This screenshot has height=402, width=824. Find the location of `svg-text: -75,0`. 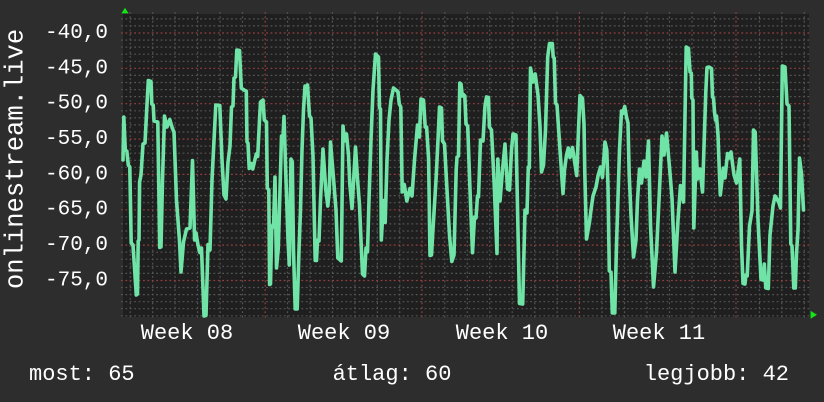

svg-text: -75,0 is located at coordinates (76, 281).